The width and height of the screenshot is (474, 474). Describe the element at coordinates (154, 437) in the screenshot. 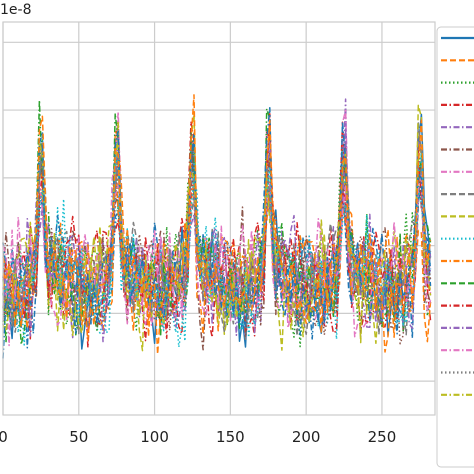

I see `x-tick-label: 100` at that location.